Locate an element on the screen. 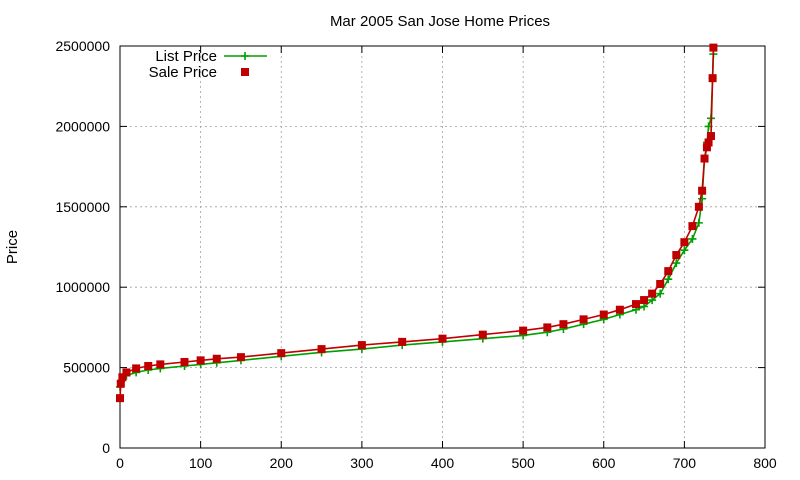 This screenshot has height=480, width=800. y-tick-label: 1500000 is located at coordinates (82, 207).